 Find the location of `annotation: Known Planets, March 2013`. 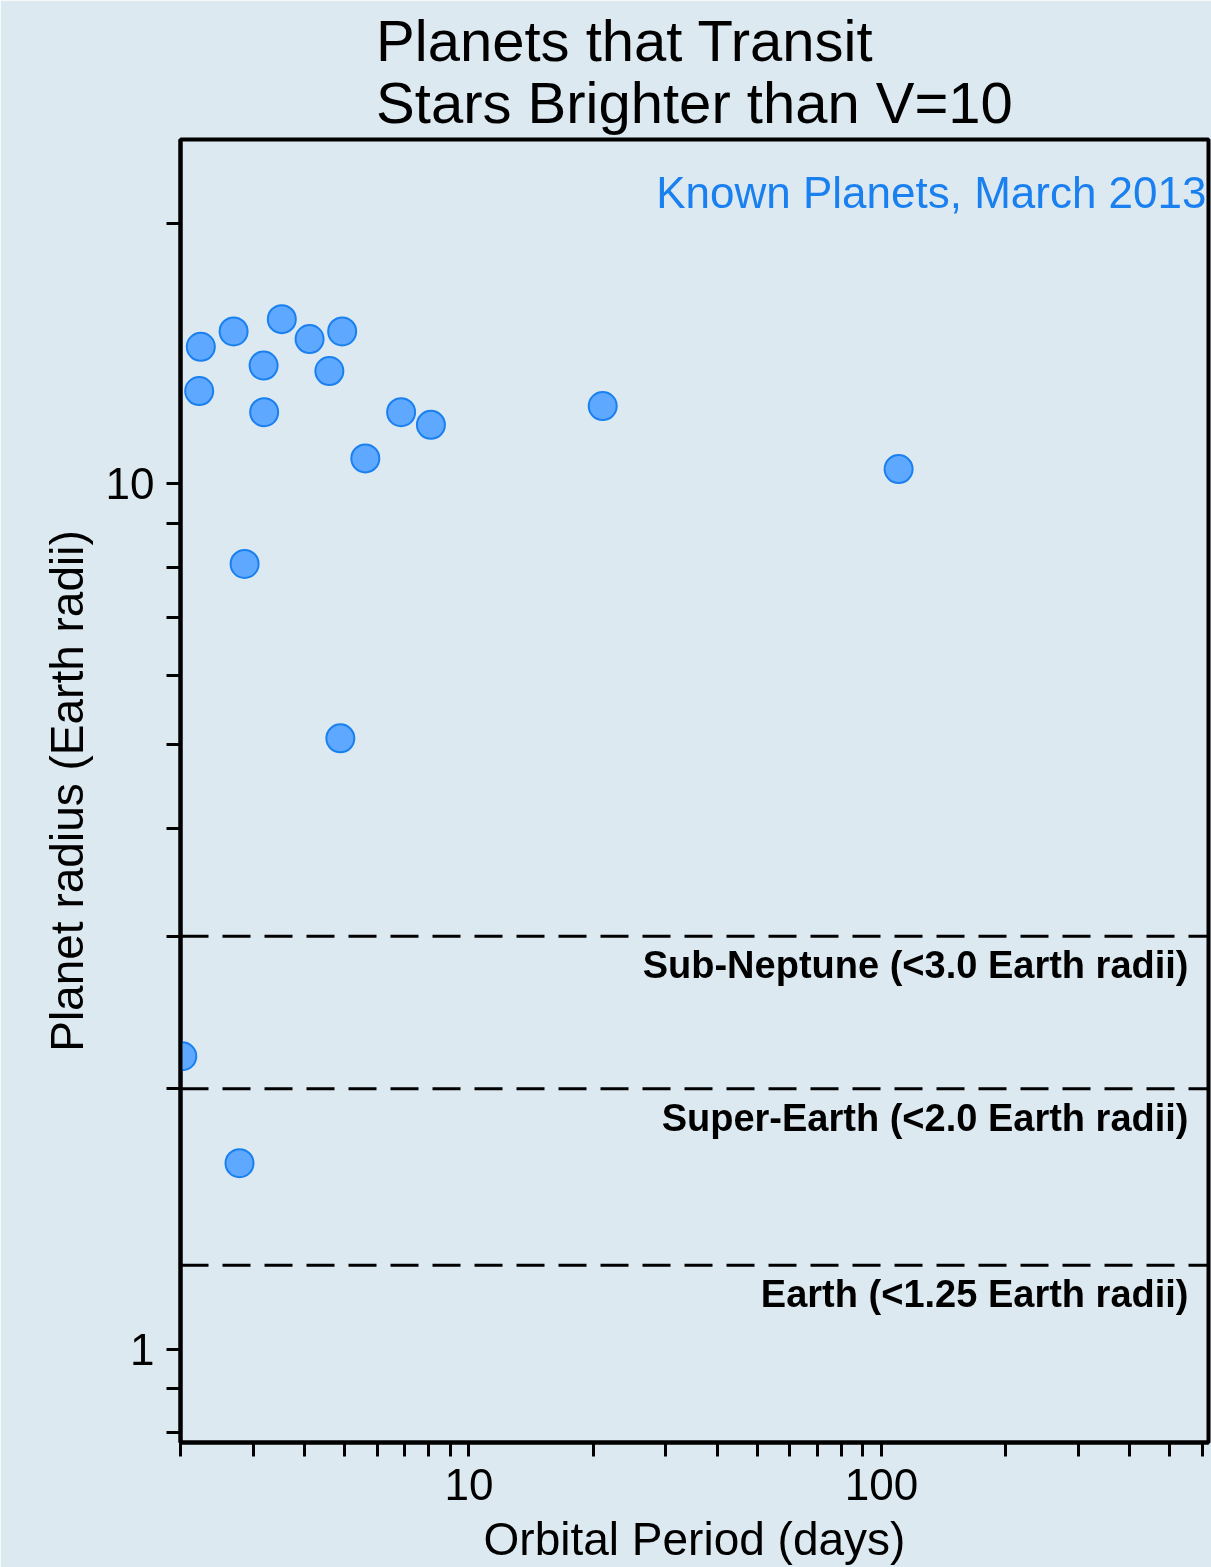

annotation: Known Planets, March 2013 is located at coordinates (931, 192).